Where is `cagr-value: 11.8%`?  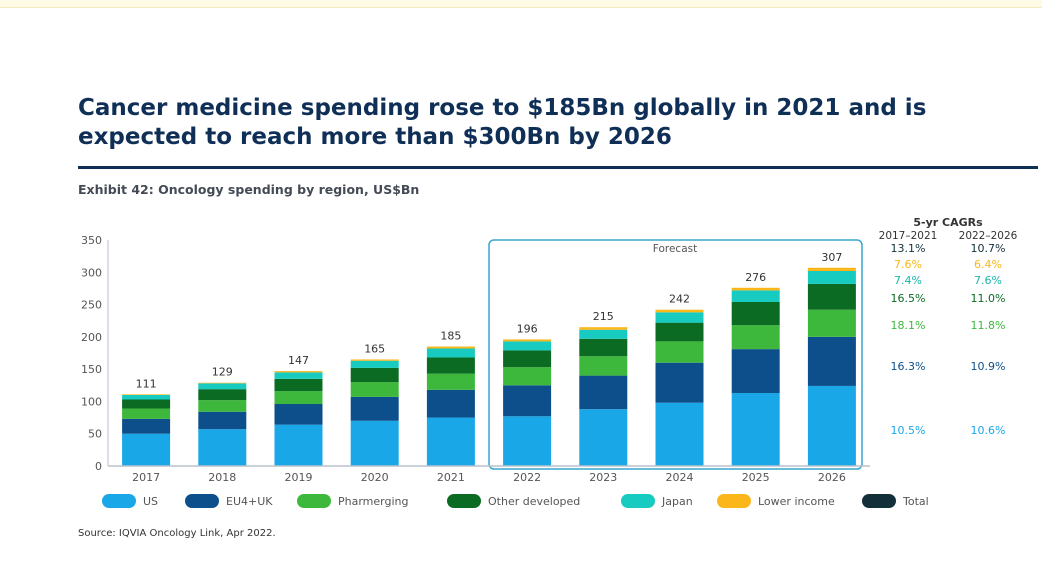
cagr-value: 11.8% is located at coordinates (988, 325).